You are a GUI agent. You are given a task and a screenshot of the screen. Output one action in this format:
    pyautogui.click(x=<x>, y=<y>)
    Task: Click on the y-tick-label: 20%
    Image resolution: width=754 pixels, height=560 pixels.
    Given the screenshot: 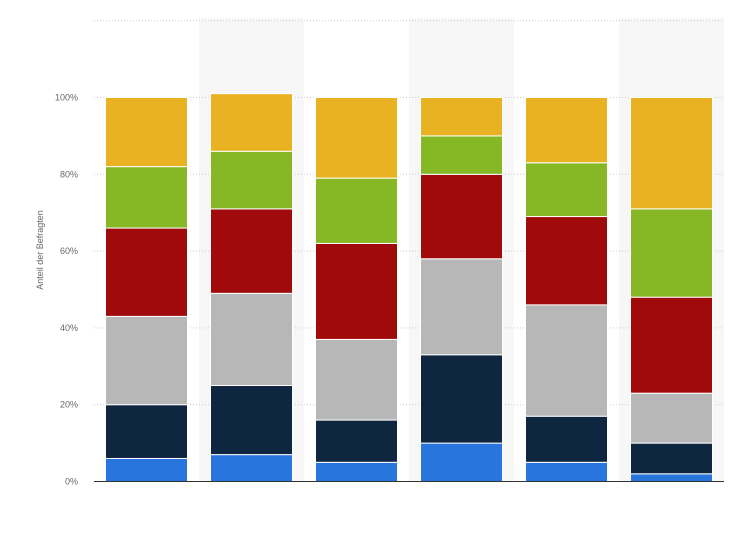 What is the action you would take?
    pyautogui.click(x=69, y=405)
    